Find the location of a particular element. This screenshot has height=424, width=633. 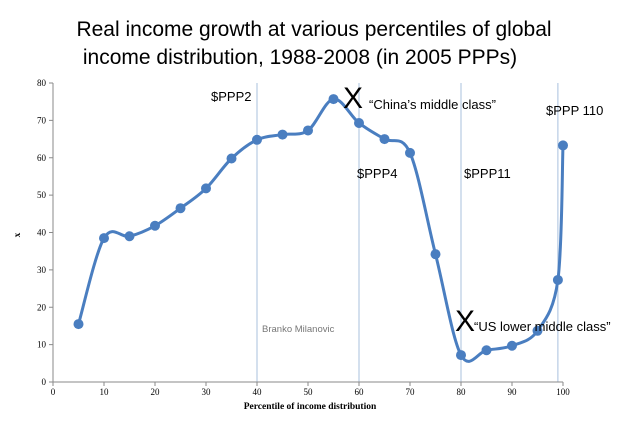

y-tick-label: 20 is located at coordinates (42, 307).